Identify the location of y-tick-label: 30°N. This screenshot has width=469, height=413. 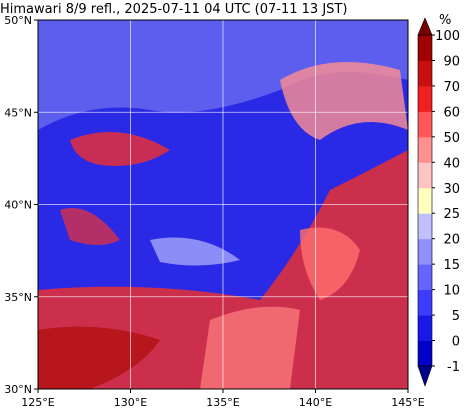
(18, 389).